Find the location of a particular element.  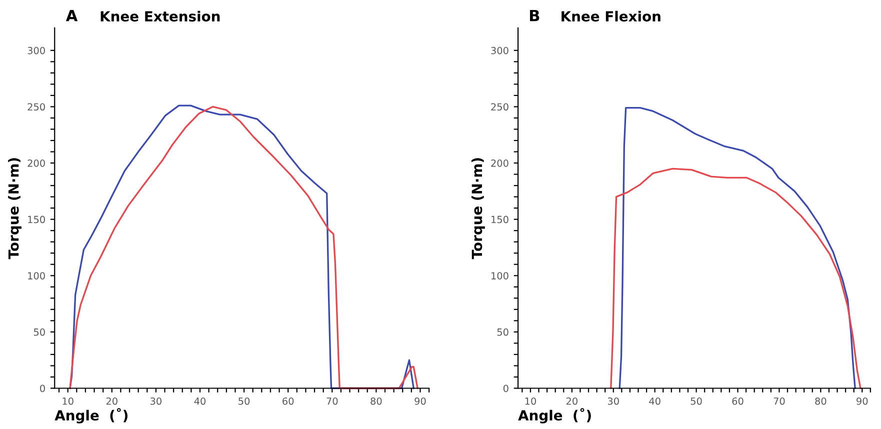

text: A is located at coordinates (72, 16).